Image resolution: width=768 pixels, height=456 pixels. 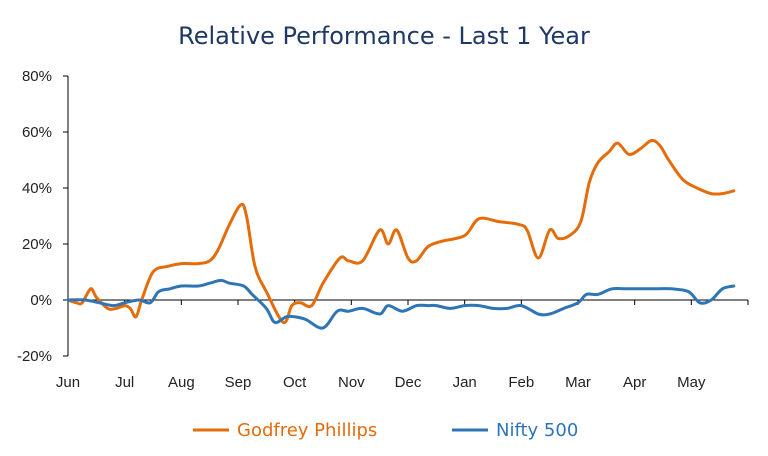 I want to click on x-tick-label: Apr, so click(x=634, y=382).